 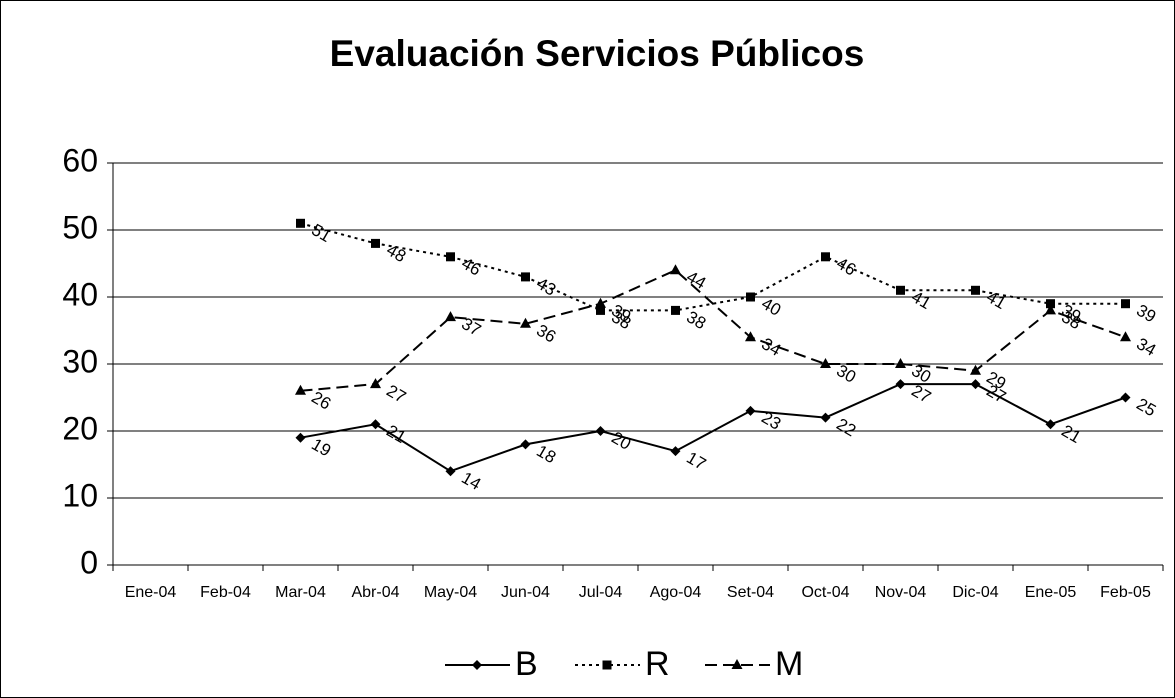 I want to click on x-tick-label: Mar-04, so click(x=300, y=592).